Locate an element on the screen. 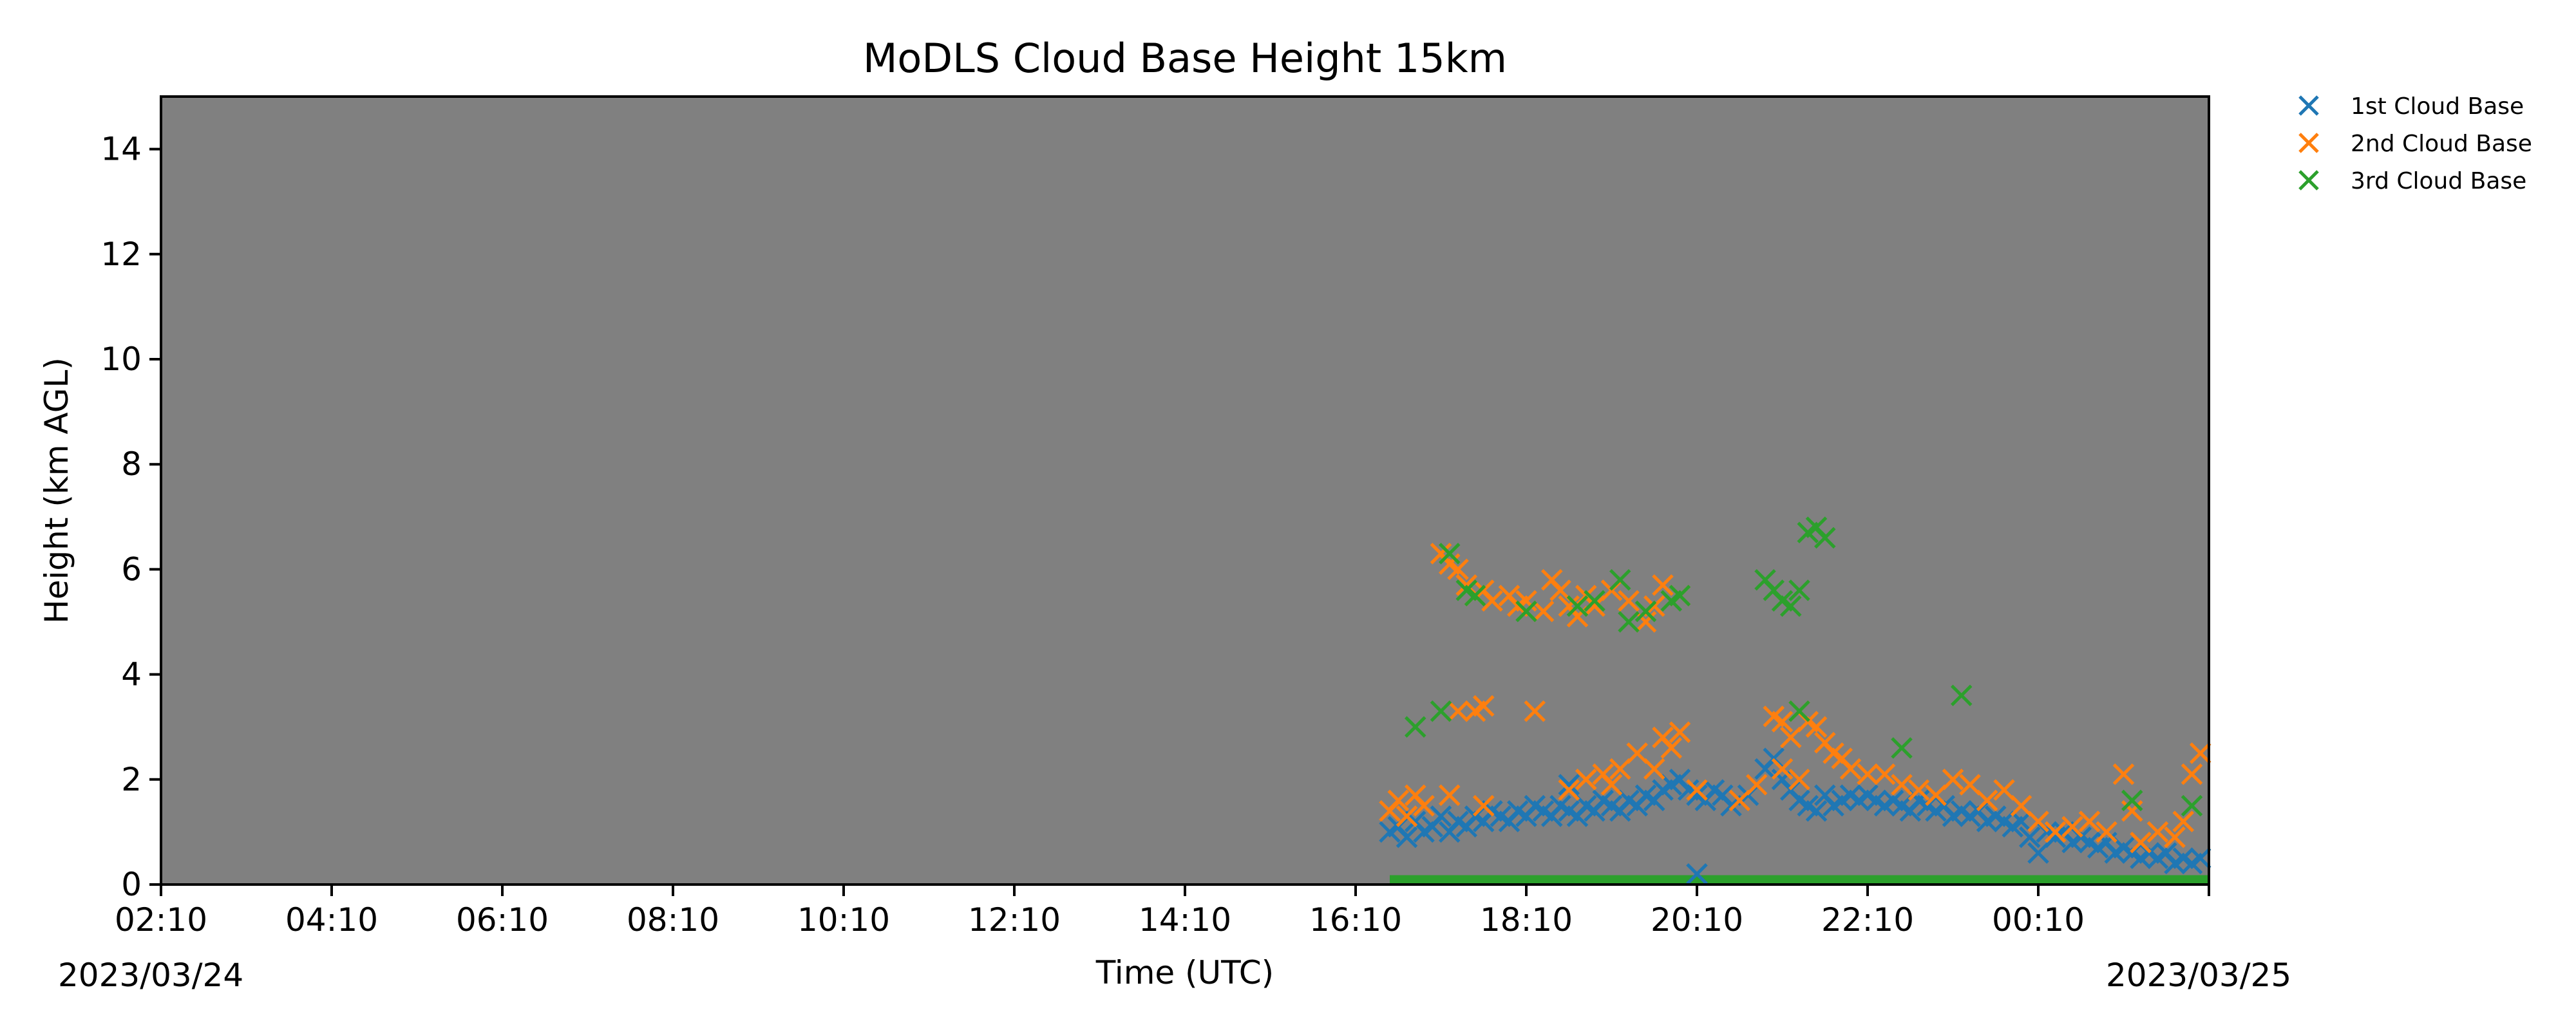 Image resolution: width=2576 pixels, height=1030 pixels. ground-band-layer is located at coordinates (1799, 880).